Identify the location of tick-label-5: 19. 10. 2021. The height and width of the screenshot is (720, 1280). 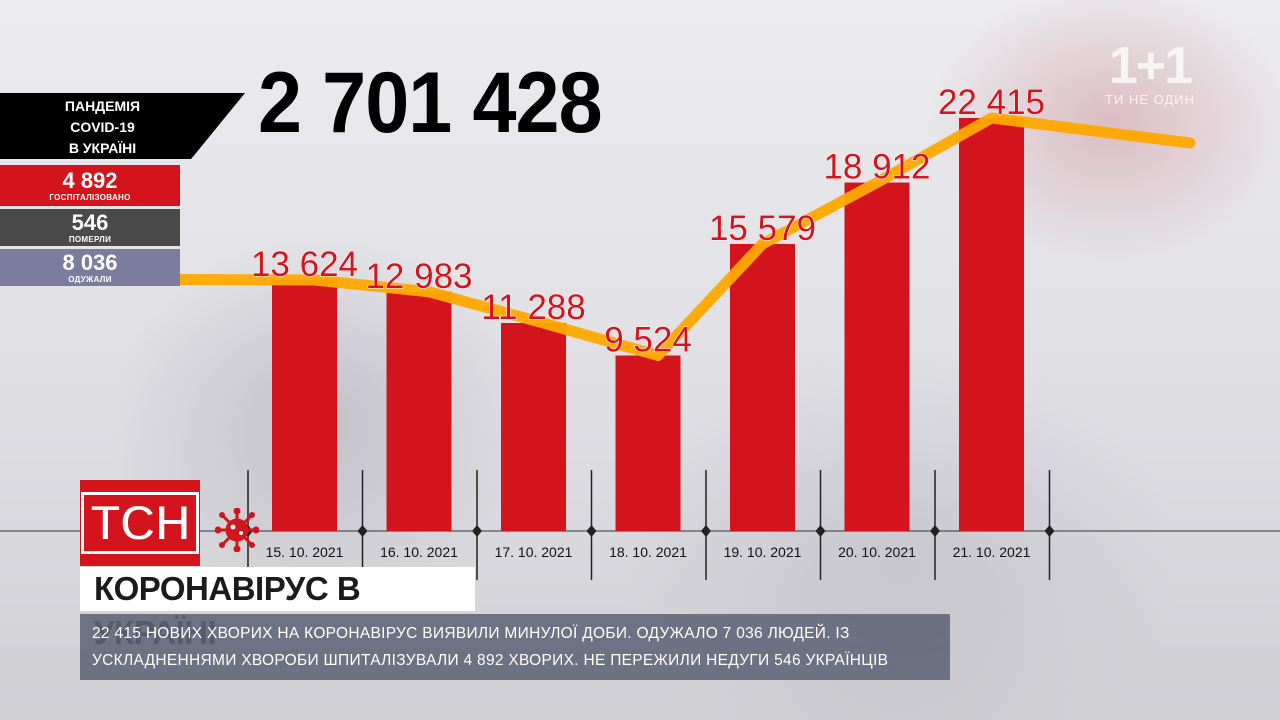
(763, 552).